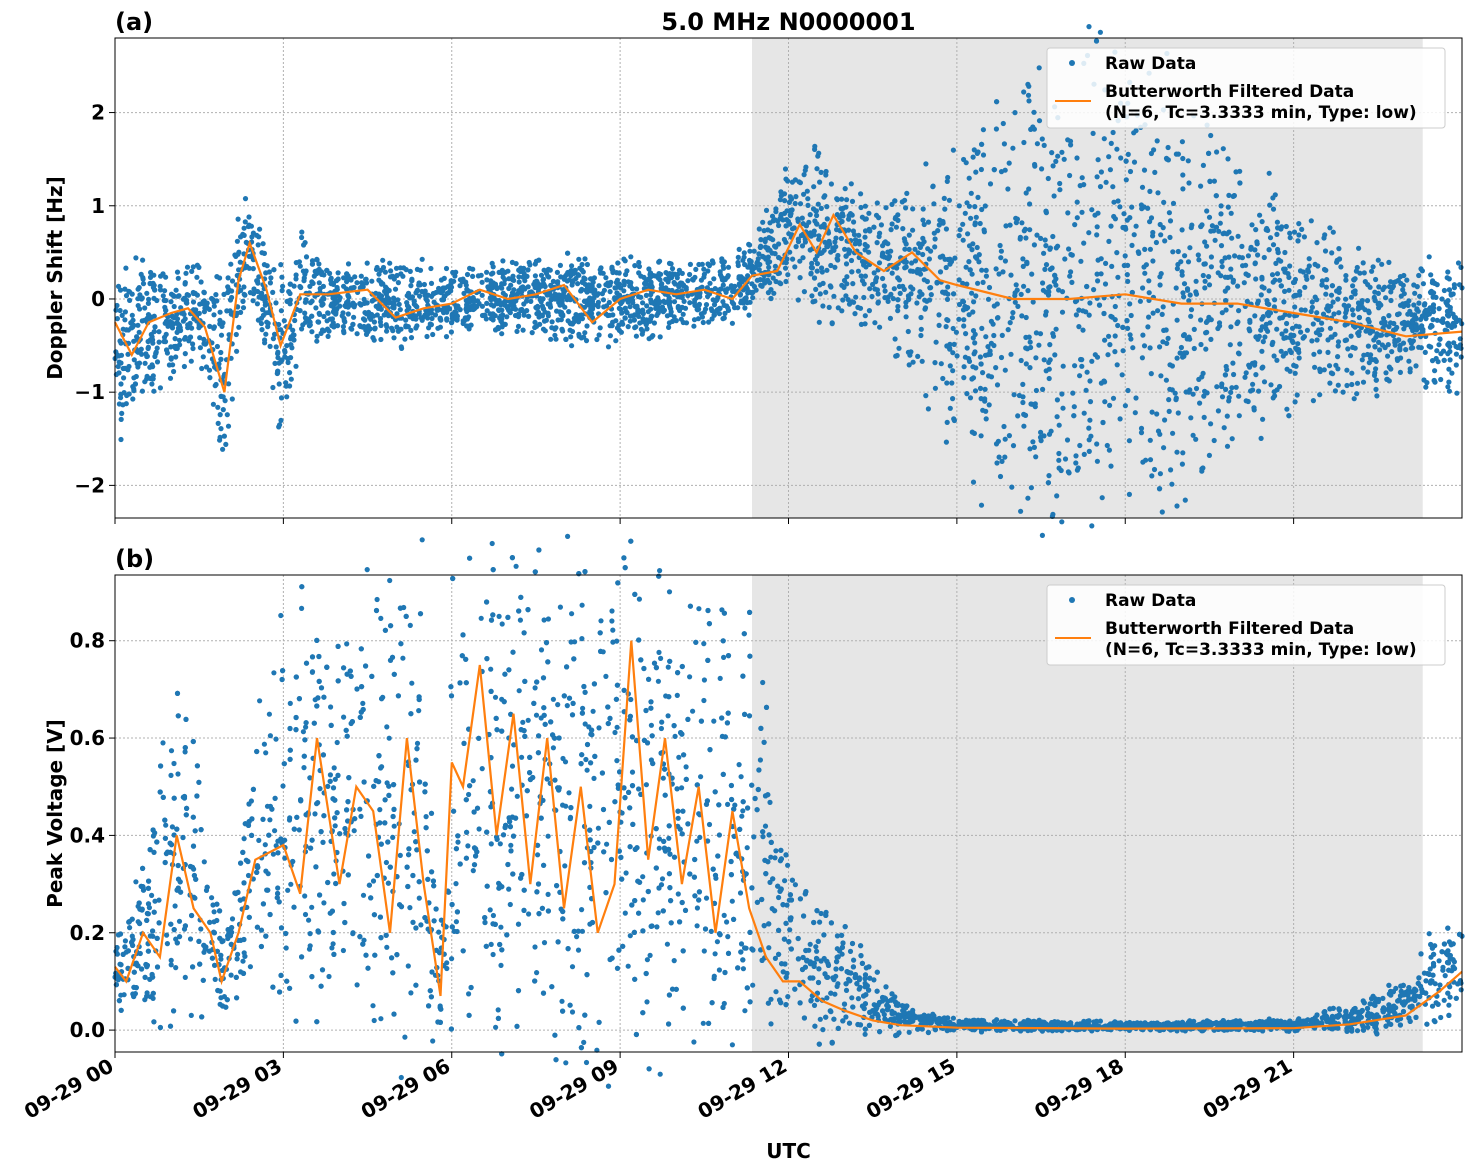 This screenshot has width=1472, height=1172. I want to click on y-tick-label: 0, so click(98, 299).